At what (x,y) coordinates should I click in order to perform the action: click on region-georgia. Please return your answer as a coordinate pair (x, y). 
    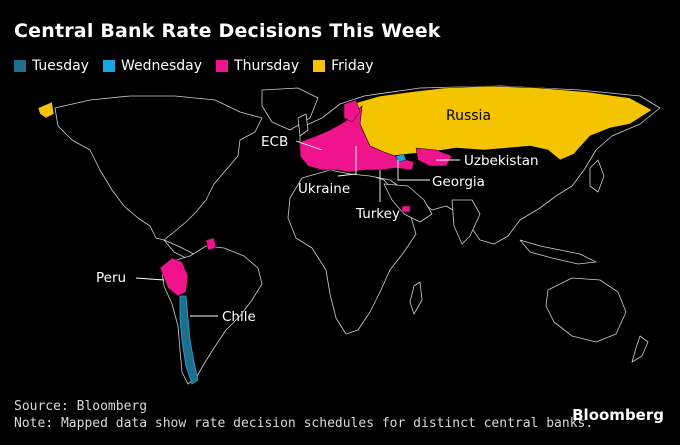
    Looking at the image, I should click on (401, 158).